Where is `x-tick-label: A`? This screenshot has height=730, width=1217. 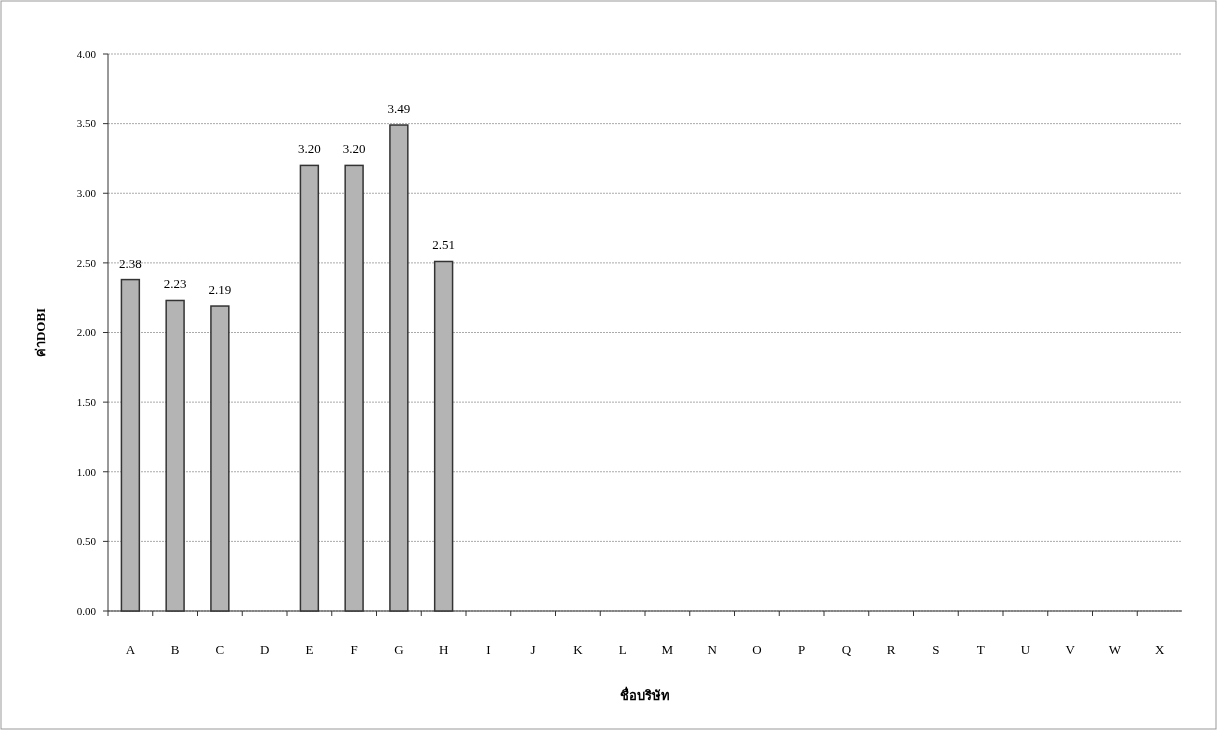
x-tick-label: A is located at coordinates (130, 649).